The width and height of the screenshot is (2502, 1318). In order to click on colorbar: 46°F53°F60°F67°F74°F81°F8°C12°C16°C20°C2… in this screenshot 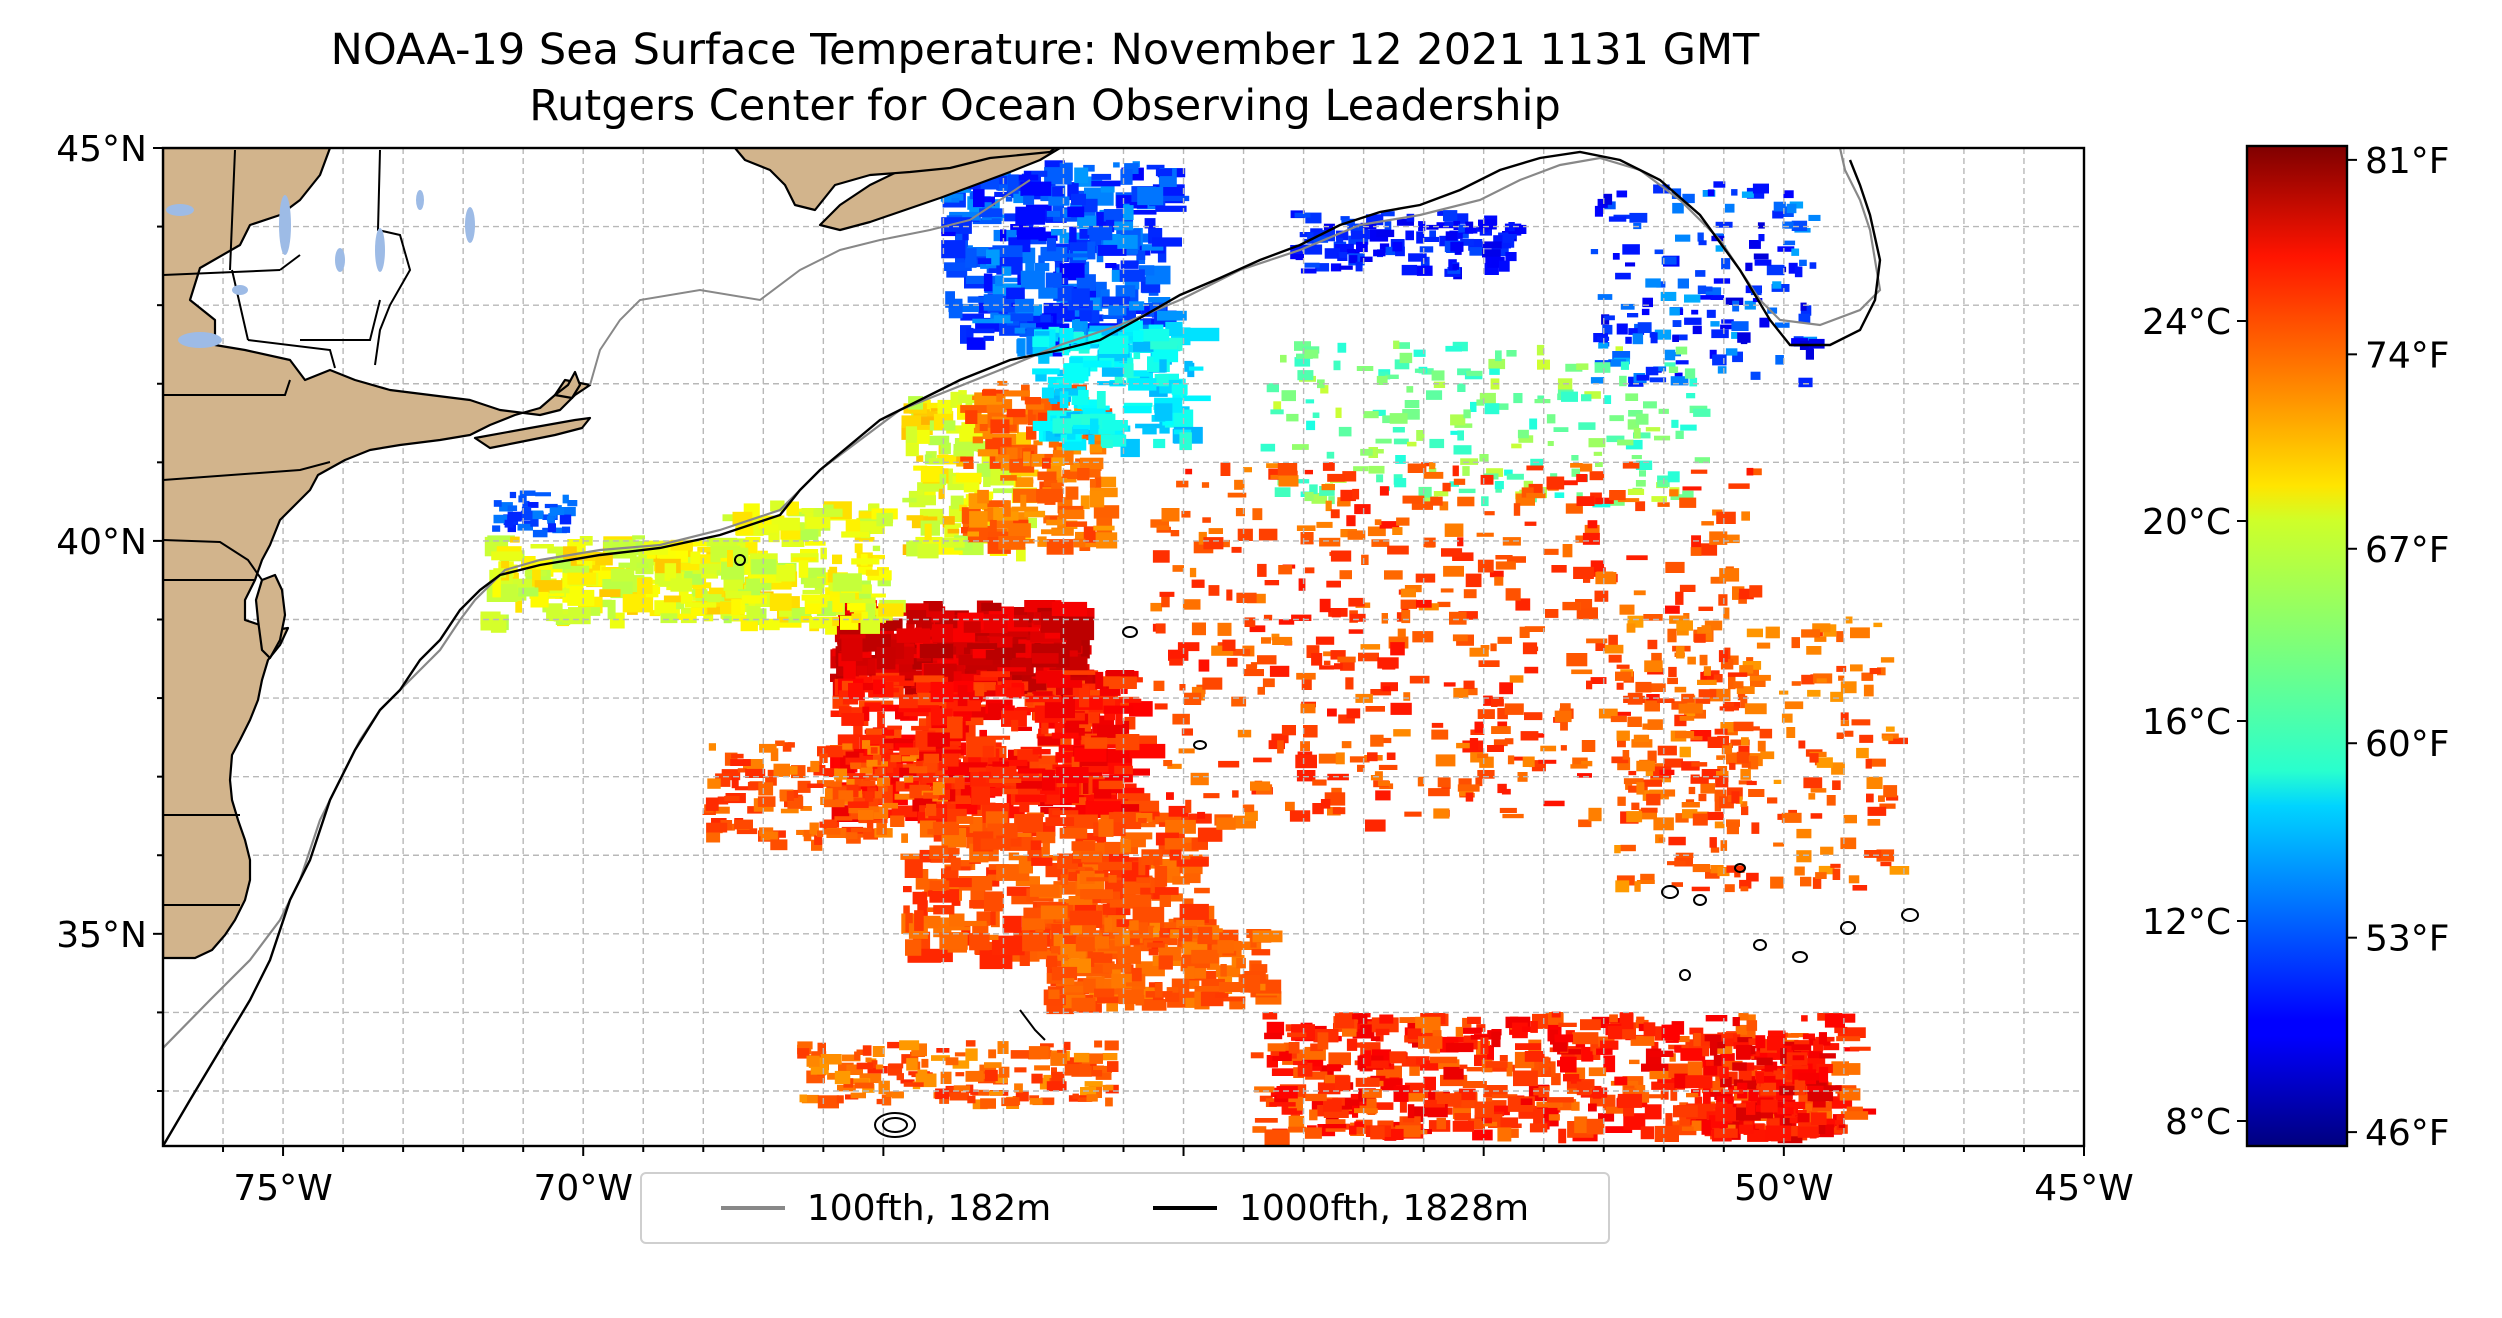, I will do `click(2295, 647)`.